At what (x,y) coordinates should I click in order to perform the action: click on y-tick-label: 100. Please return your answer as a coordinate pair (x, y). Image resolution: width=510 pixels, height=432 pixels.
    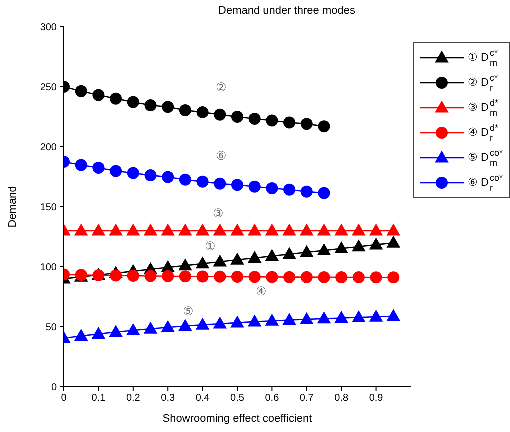
    Looking at the image, I should click on (49, 268).